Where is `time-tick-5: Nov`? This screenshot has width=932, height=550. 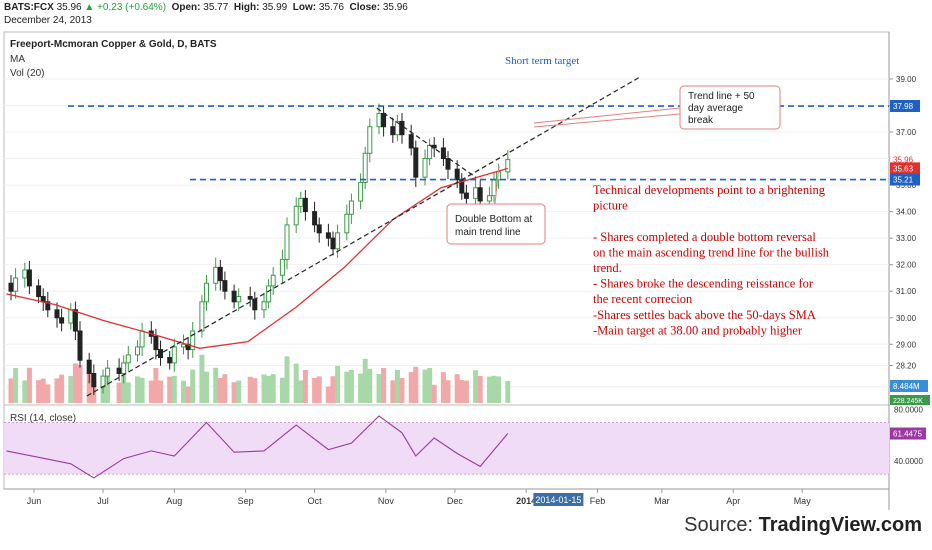
time-tick-5: Nov is located at coordinates (386, 501).